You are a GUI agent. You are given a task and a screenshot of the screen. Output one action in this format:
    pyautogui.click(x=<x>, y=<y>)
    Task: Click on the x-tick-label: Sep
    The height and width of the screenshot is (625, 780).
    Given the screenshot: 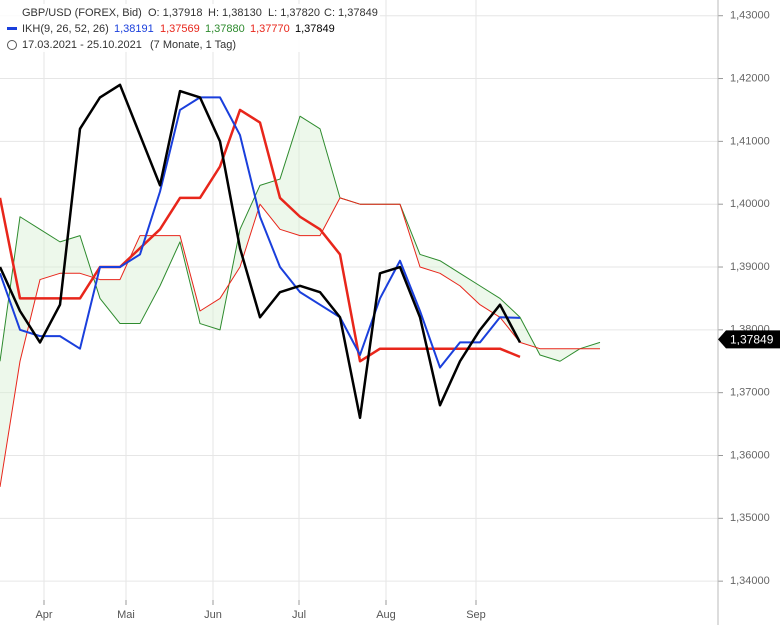 What is the action you would take?
    pyautogui.click(x=476, y=615)
    